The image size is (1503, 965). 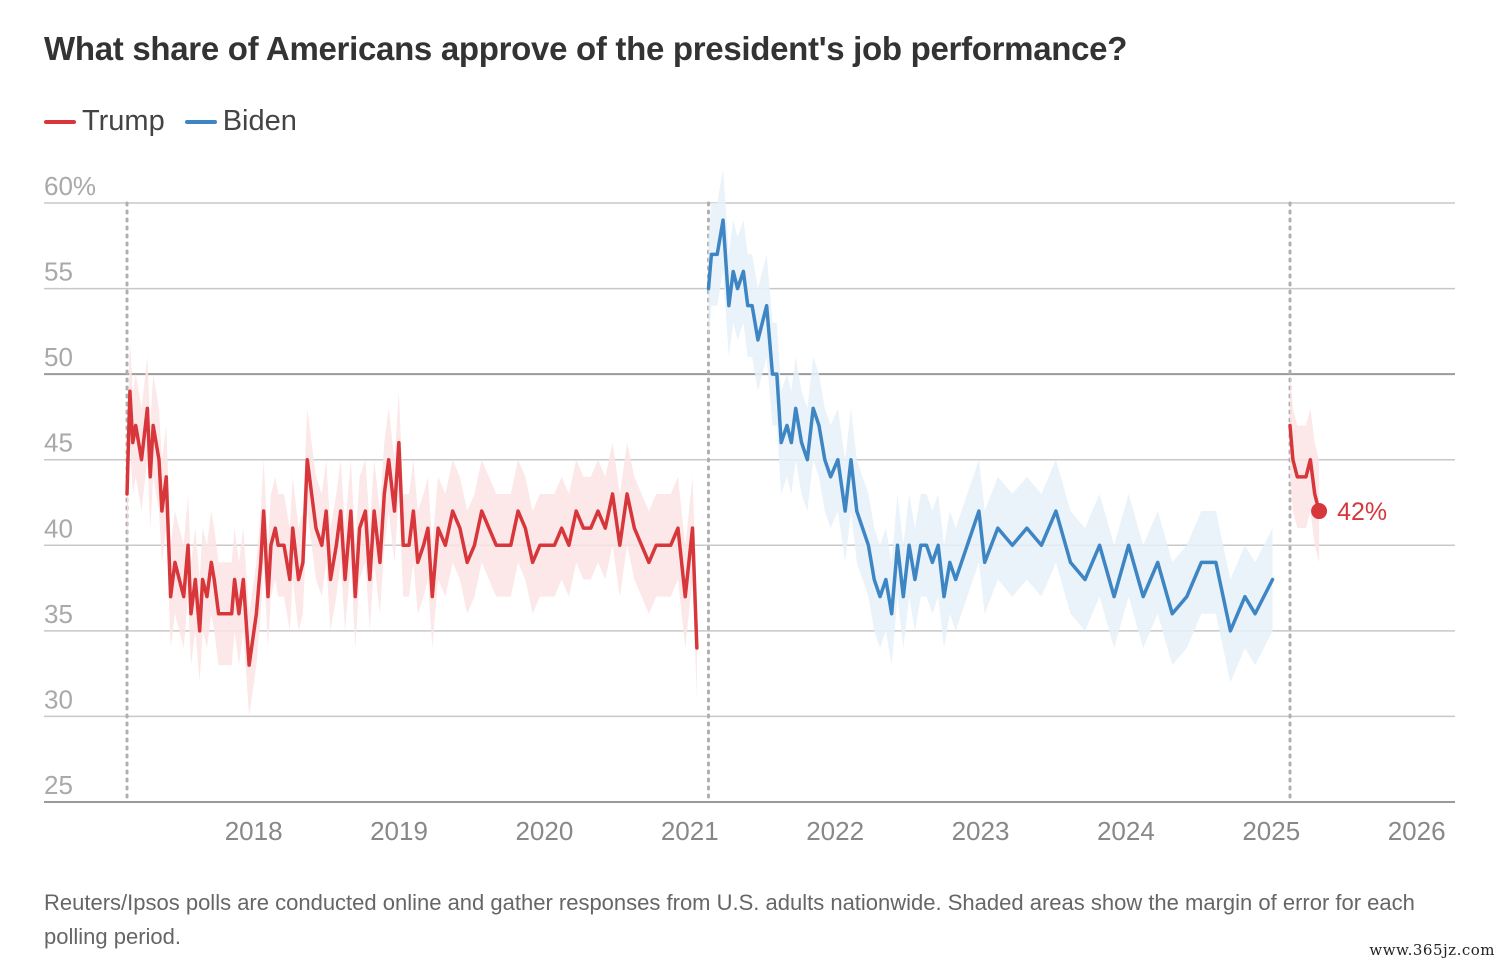 What do you see at coordinates (58, 357) in the screenshot?
I see `y-tick-label-50: 50` at bounding box center [58, 357].